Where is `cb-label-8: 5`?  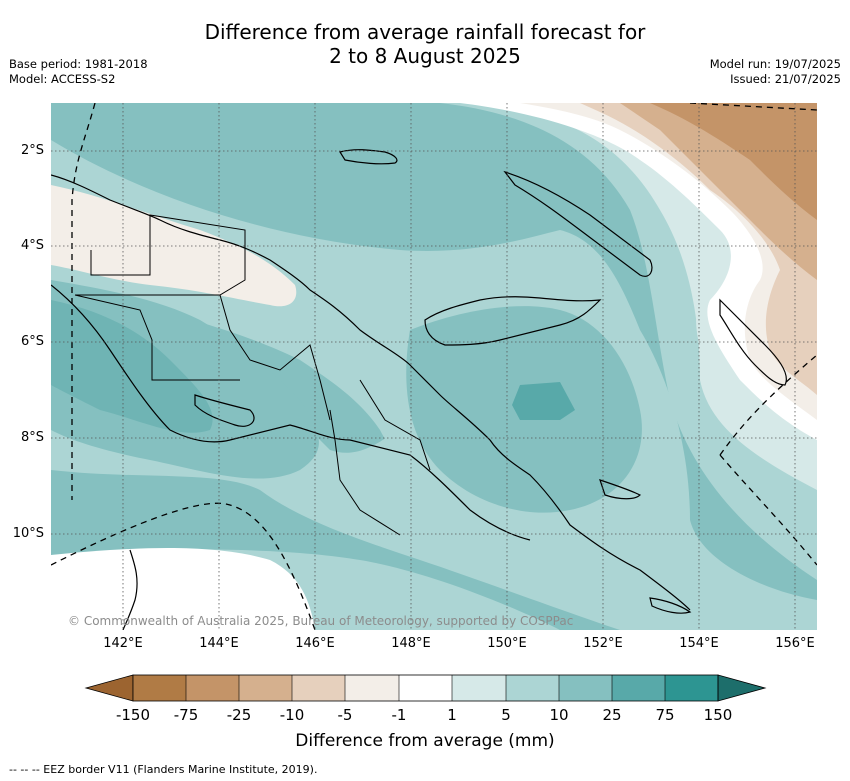 cb-label-8: 5 is located at coordinates (506, 715).